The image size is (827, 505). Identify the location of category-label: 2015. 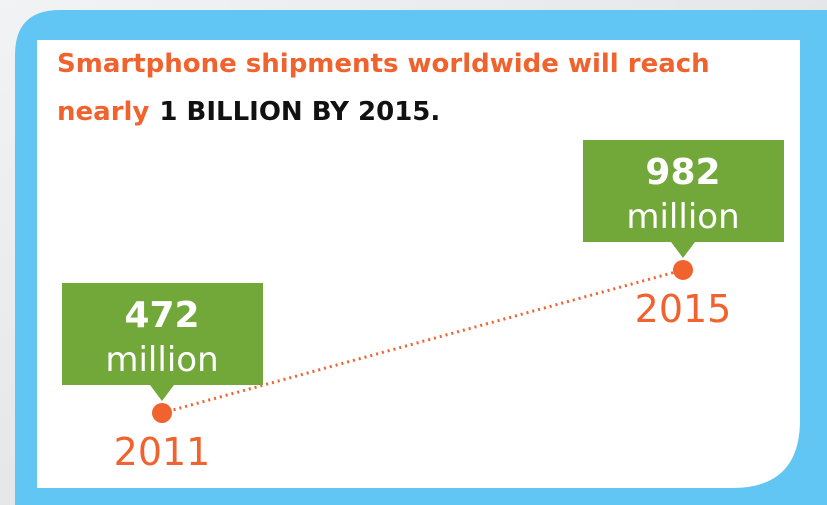
(683, 309).